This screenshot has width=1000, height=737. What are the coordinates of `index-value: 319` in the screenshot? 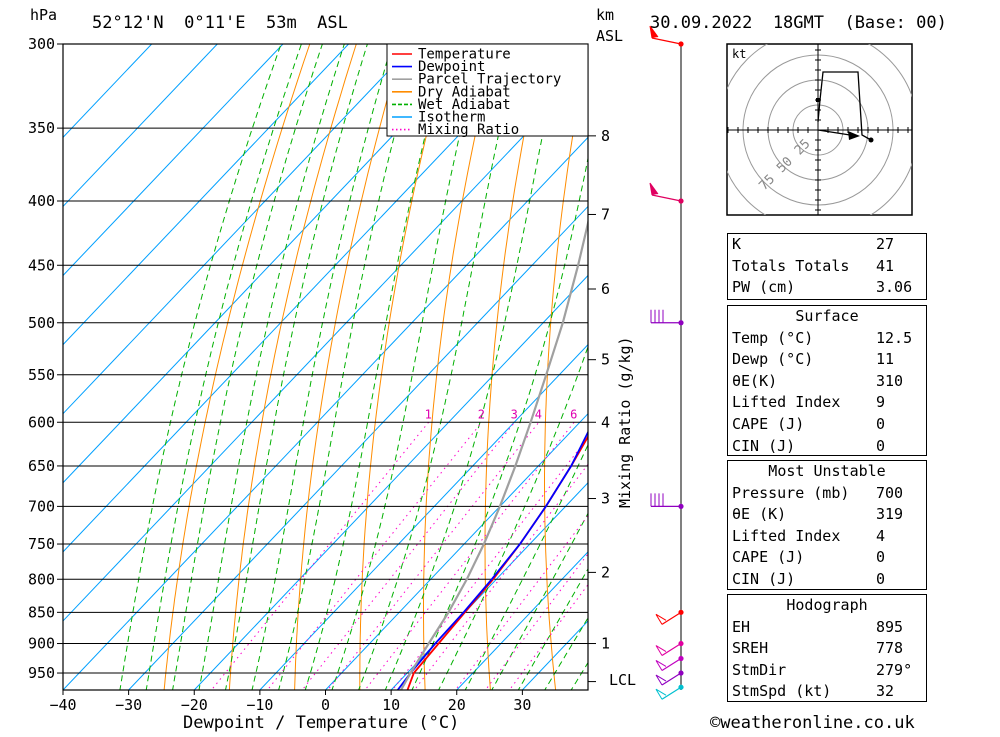 It's located at (890, 514).